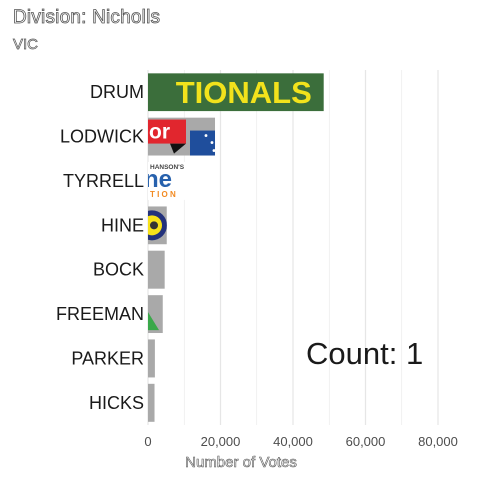 The width and height of the screenshot is (480, 480). I want to click on animal-justice-logo, so click(157, 225).